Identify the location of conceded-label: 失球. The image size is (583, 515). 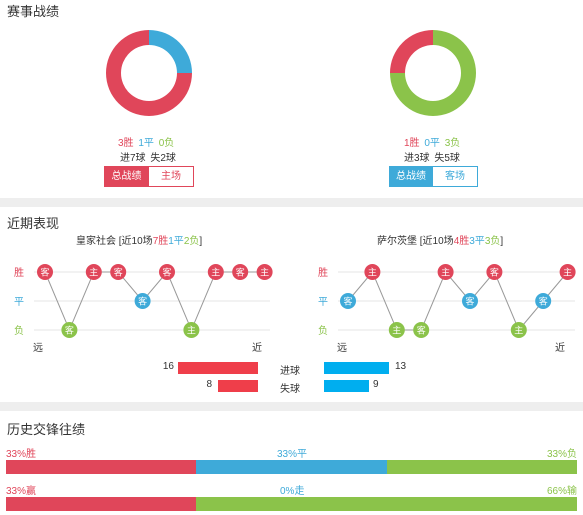
(290, 389).